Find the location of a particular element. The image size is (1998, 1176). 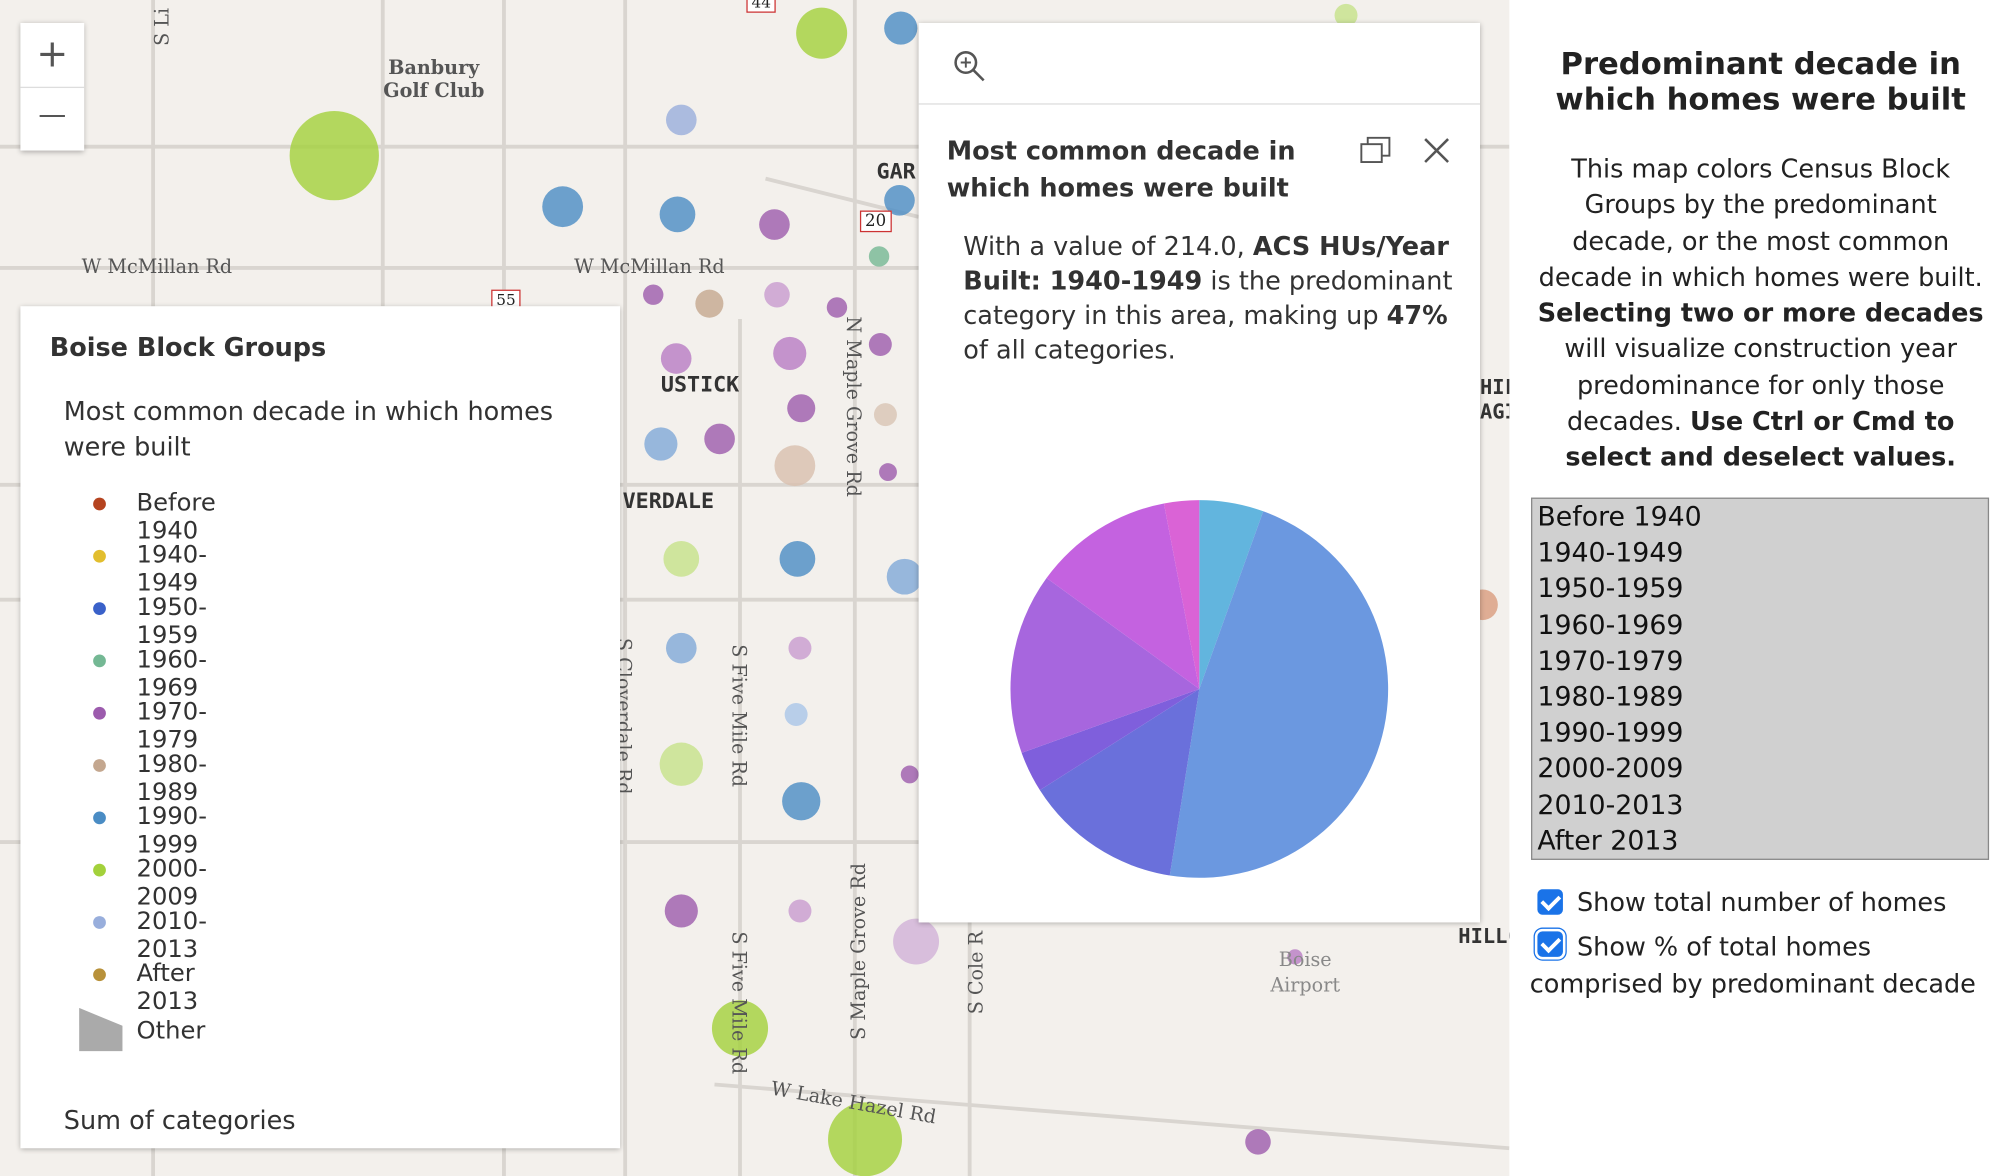

zoom-in: + is located at coordinates (52, 56).